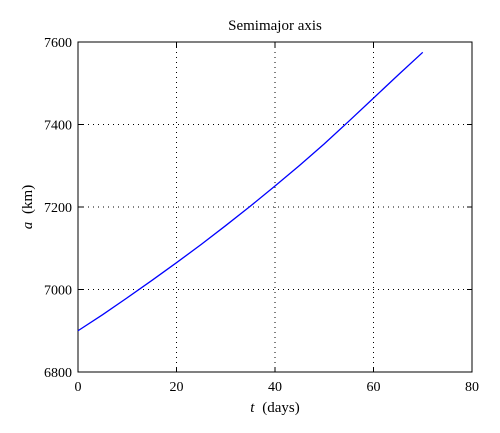 The image size is (500, 433). What do you see at coordinates (58, 43) in the screenshot?
I see `y-tick-label: 7600` at bounding box center [58, 43].